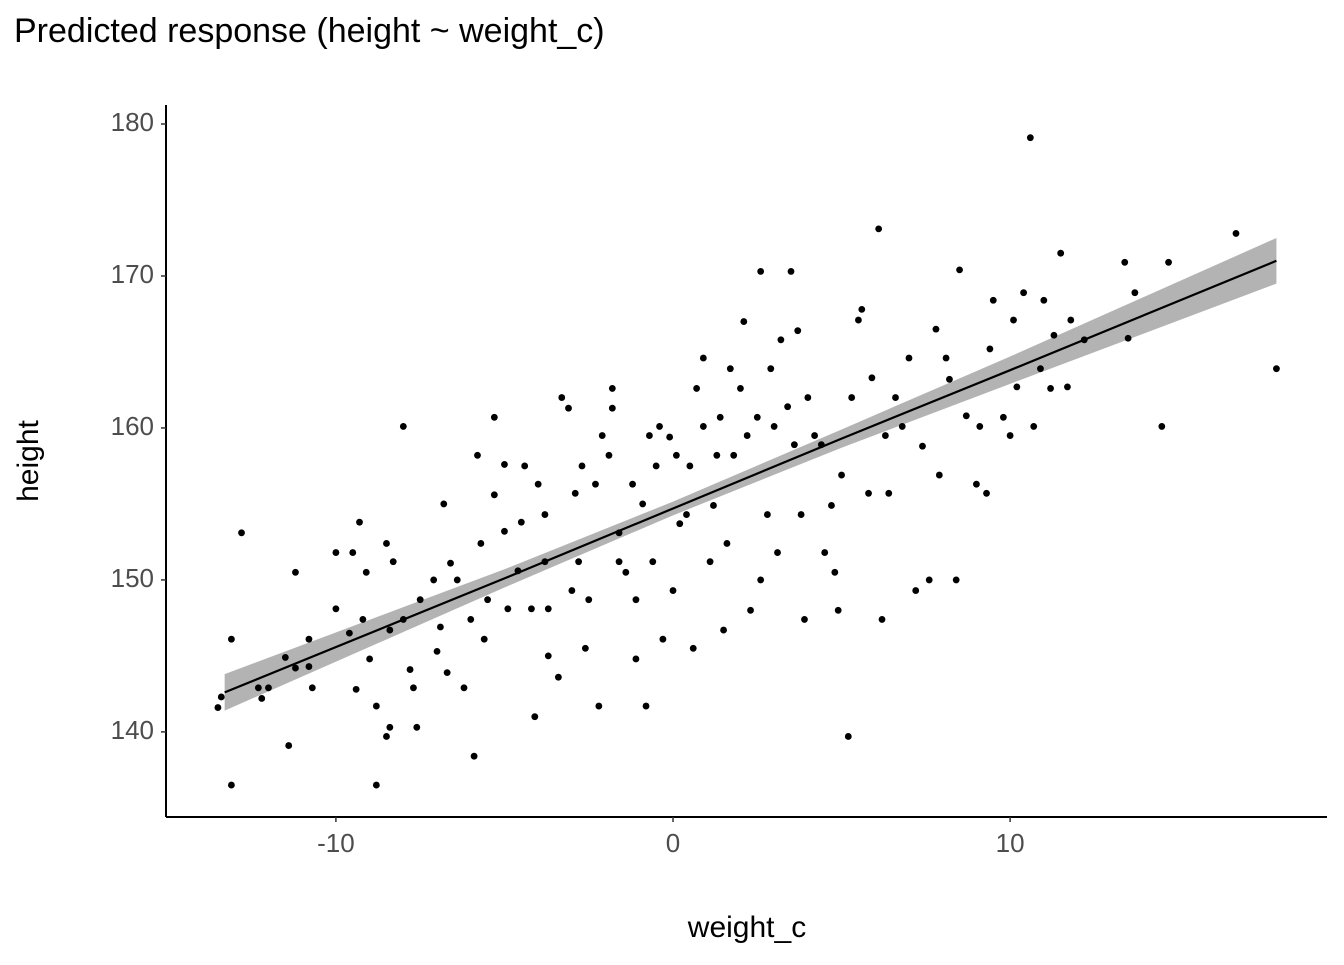 The image size is (1344, 965). I want to click on x-tick-label: 10, so click(1010, 843).